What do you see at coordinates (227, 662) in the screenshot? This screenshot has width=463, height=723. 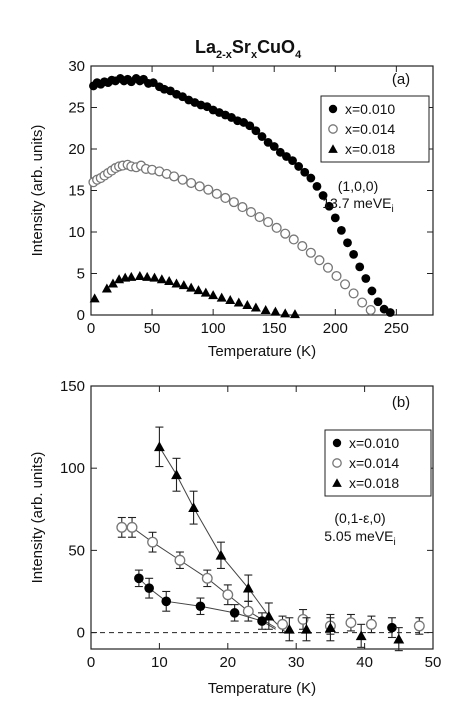 I see `x-tick-label: 20` at bounding box center [227, 662].